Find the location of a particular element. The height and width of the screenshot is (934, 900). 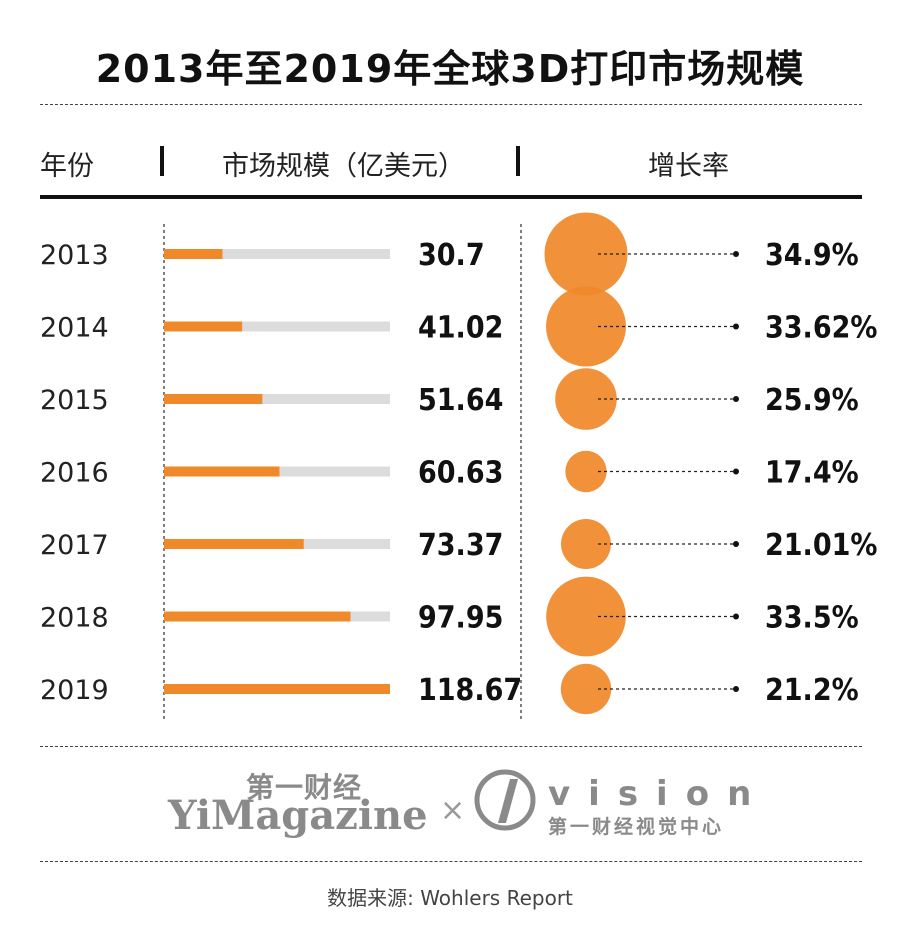

growth-value-label: 34.9% is located at coordinates (812, 255).